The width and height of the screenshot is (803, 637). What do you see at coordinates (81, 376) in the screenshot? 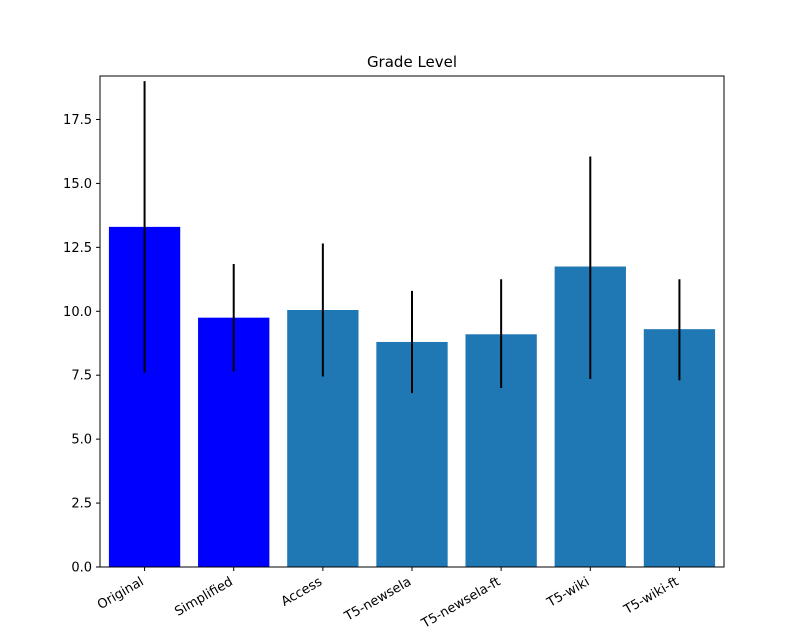
I see `y-tick-label: 7.5` at bounding box center [81, 376].